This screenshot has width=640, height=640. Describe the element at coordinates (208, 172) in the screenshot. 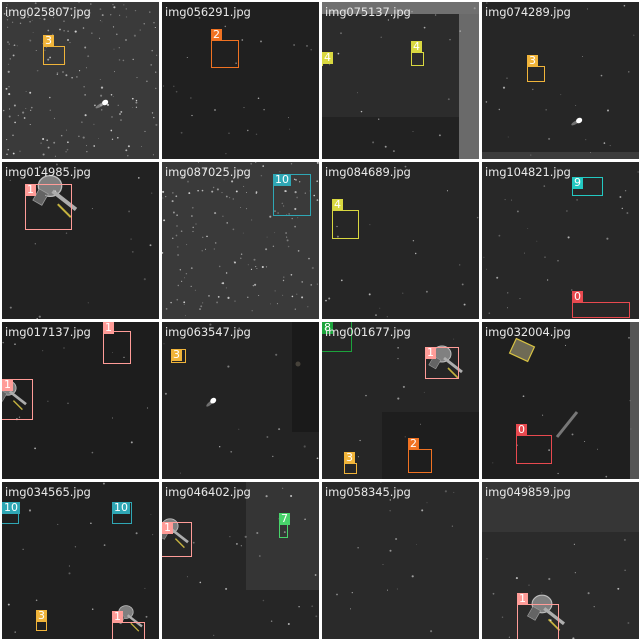

I see `image-filename: img087025.jpg` at that location.